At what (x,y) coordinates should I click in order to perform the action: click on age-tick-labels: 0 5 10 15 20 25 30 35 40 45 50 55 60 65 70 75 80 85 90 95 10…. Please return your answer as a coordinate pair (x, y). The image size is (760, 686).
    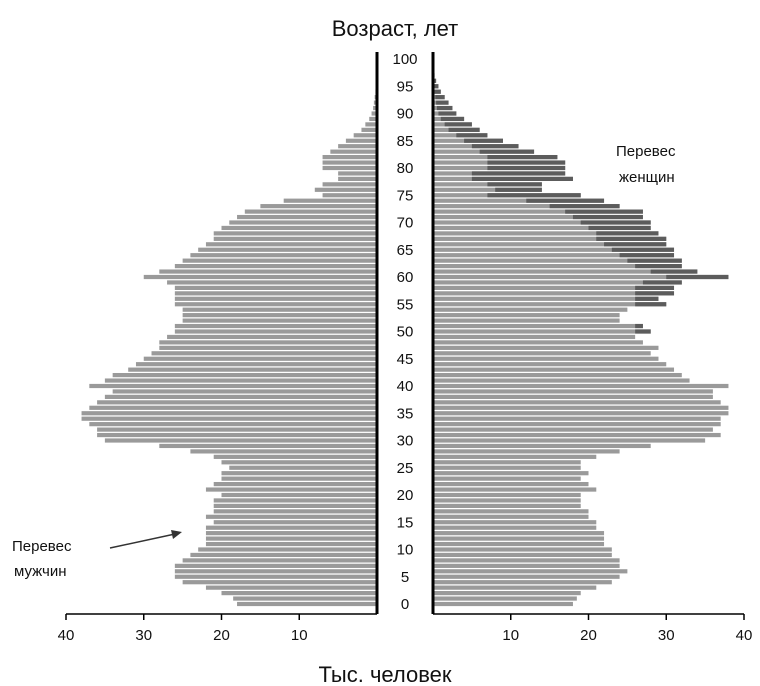
    Looking at the image, I should click on (405, 332).